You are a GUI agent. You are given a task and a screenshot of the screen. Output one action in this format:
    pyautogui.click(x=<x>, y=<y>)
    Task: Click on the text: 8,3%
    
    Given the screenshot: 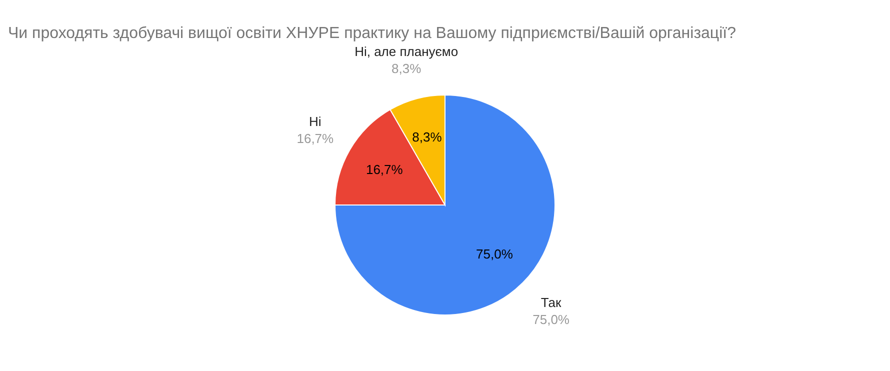 What is the action you would take?
    pyautogui.click(x=407, y=68)
    